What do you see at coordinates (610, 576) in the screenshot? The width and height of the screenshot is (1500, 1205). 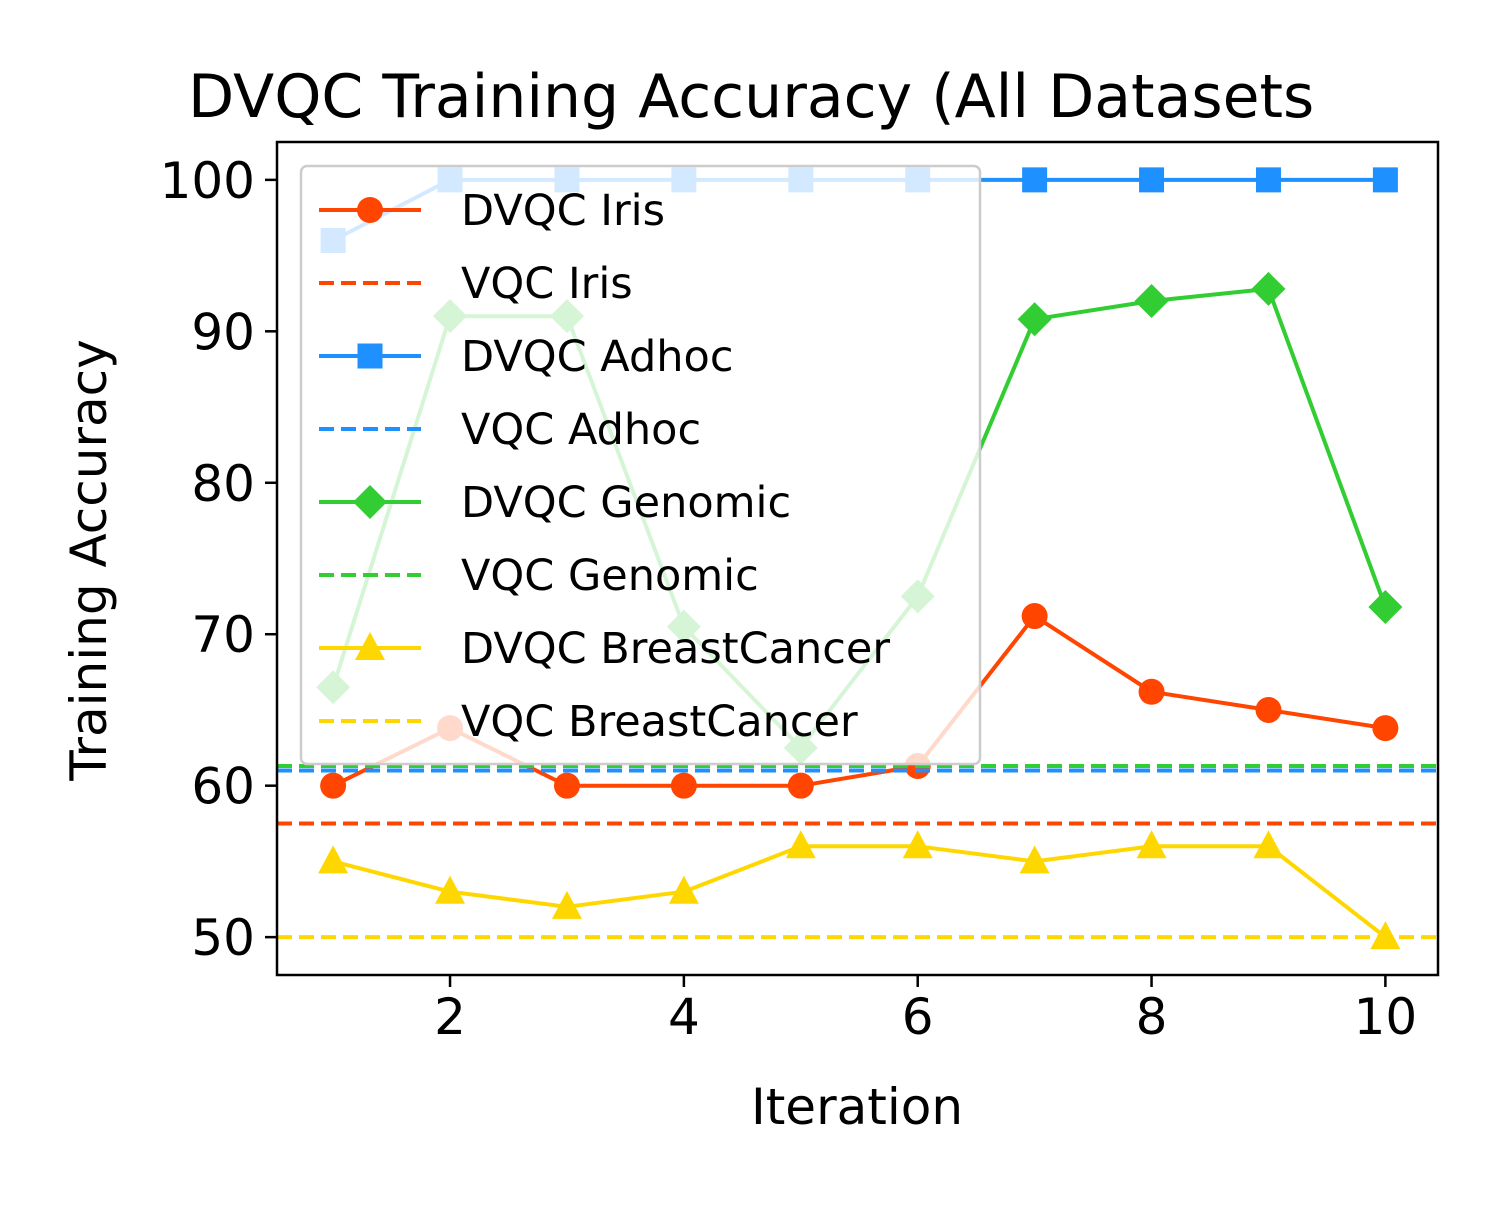 I see `legend-label: VQC Genomic` at bounding box center [610, 576].